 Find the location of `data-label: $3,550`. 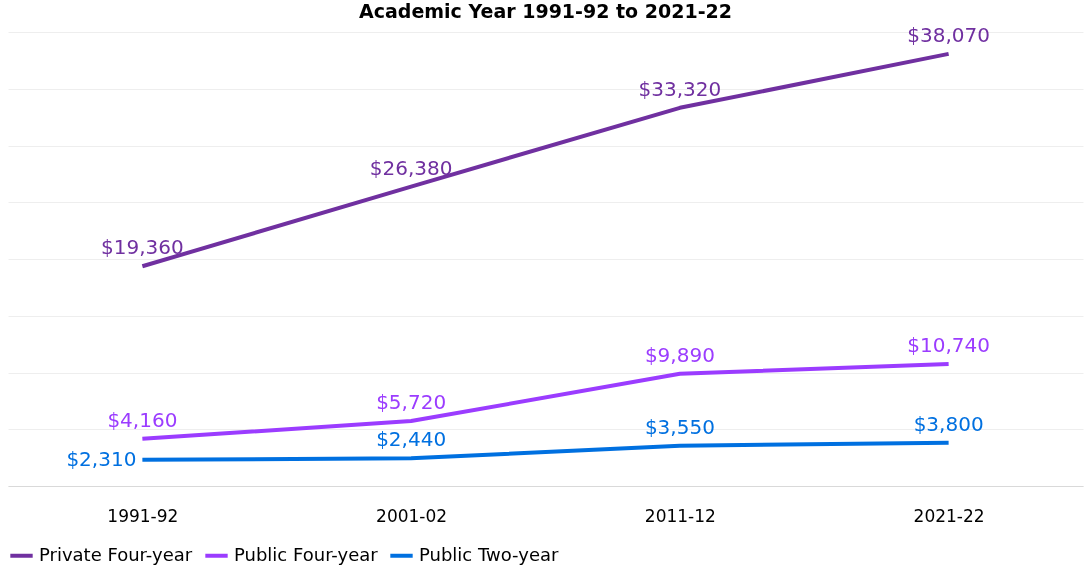

data-label: $3,550 is located at coordinates (679, 426).